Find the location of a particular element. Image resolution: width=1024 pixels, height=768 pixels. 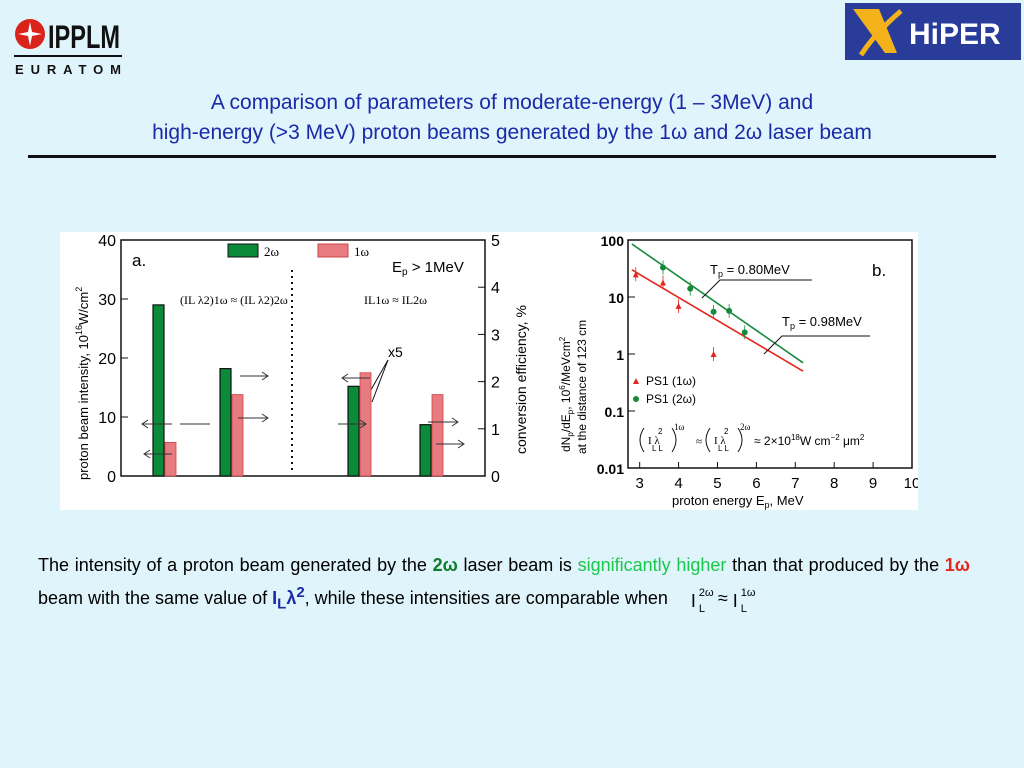

panel-a-left-ylabel: proton beam intensity, 1016W/cm2 is located at coordinates (82, 383).